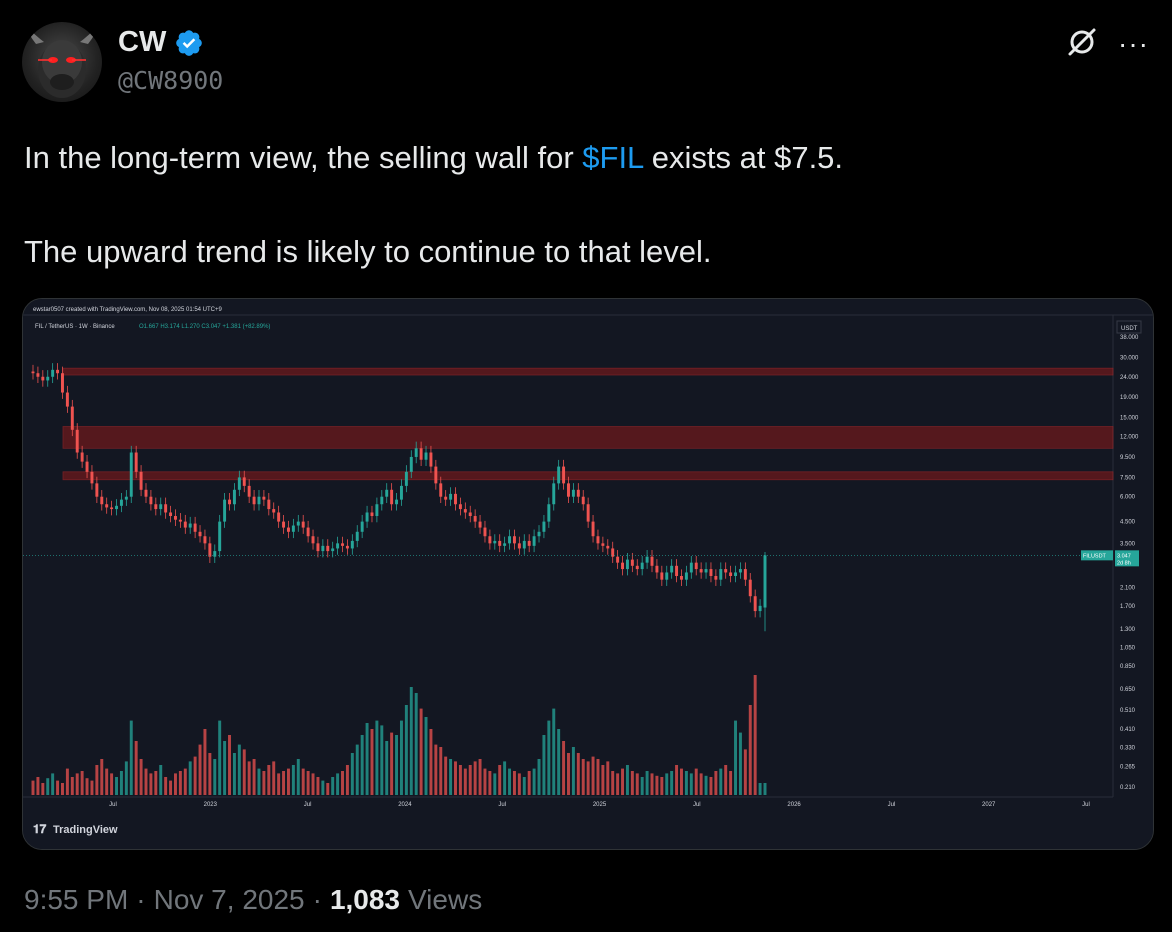 This screenshot has height=932, width=1172. What do you see at coordinates (1128, 630) in the screenshot?
I see `y-tick-label: 1.300` at bounding box center [1128, 630].